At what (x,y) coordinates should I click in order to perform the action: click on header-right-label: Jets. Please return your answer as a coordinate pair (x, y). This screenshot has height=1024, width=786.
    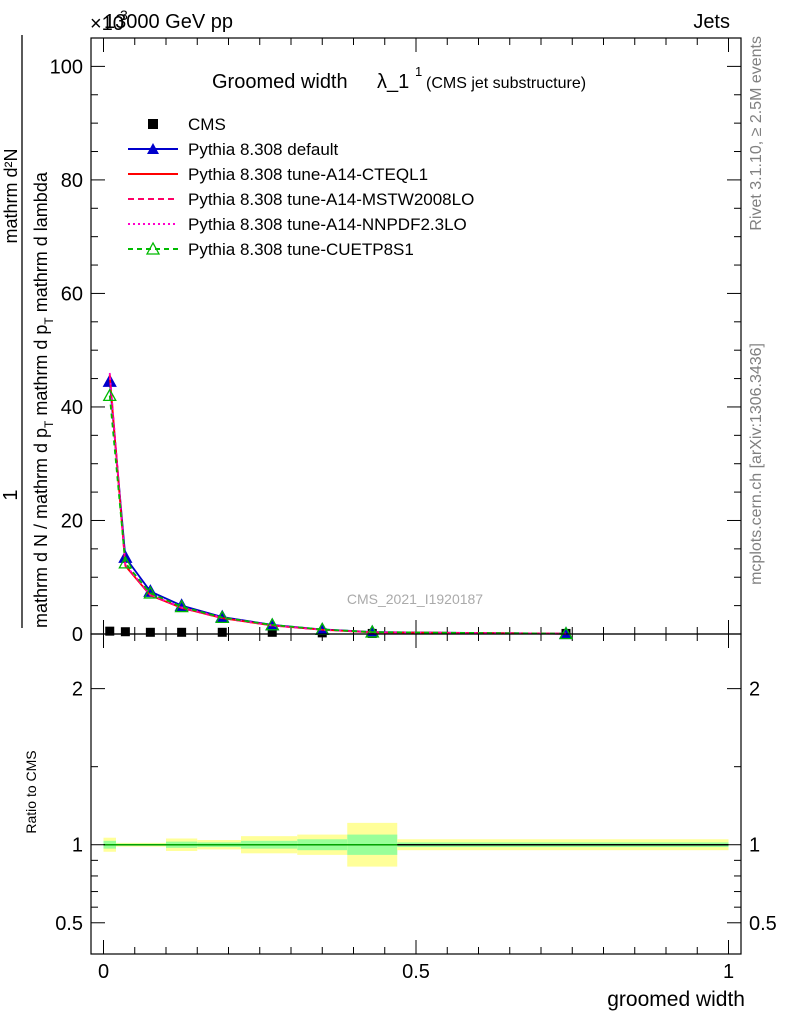
    Looking at the image, I should click on (711, 22).